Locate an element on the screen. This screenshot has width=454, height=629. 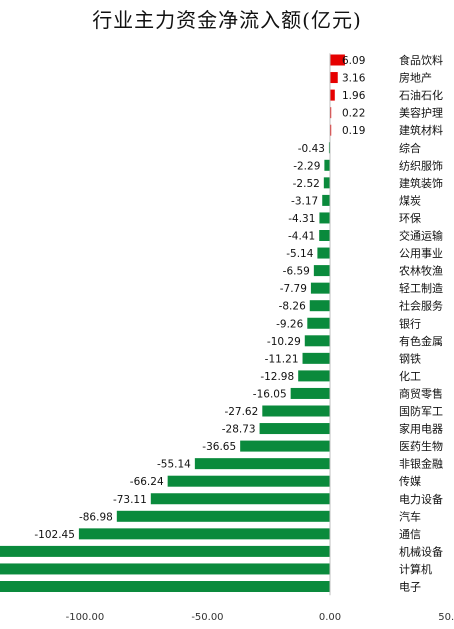
value-label: 1.96 is located at coordinates (354, 96).